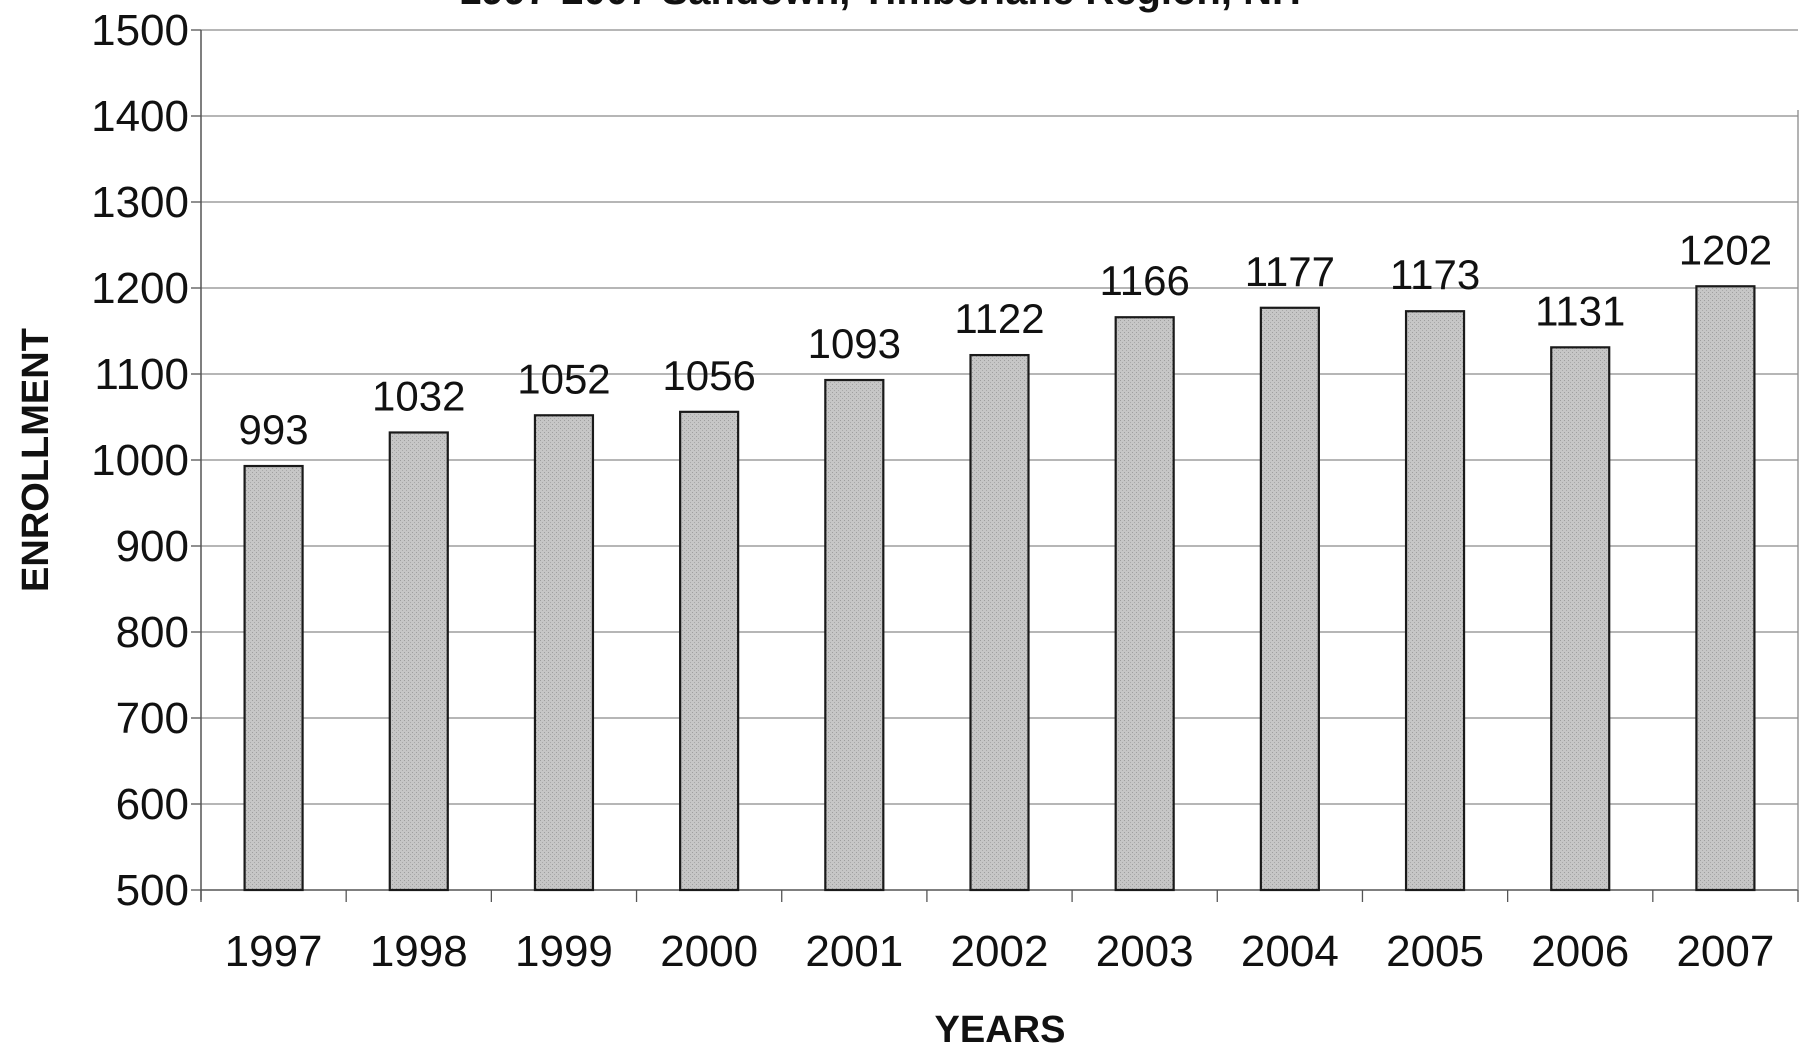 Image resolution: width=1806 pixels, height=1049 pixels. I want to click on y-tick-label-1200: 1200, so click(140, 288).